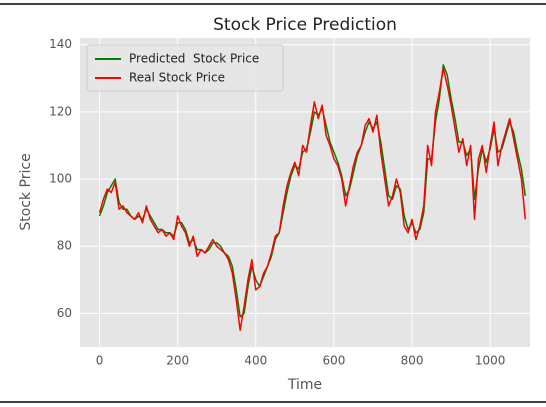 This screenshot has width=546, height=407. What do you see at coordinates (177, 361) in the screenshot?
I see `x-tick-label: 200` at bounding box center [177, 361].